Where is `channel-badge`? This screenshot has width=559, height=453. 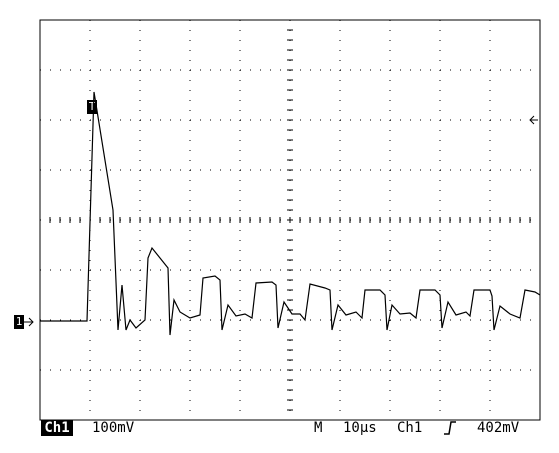 channel-badge is located at coordinates (57, 428).